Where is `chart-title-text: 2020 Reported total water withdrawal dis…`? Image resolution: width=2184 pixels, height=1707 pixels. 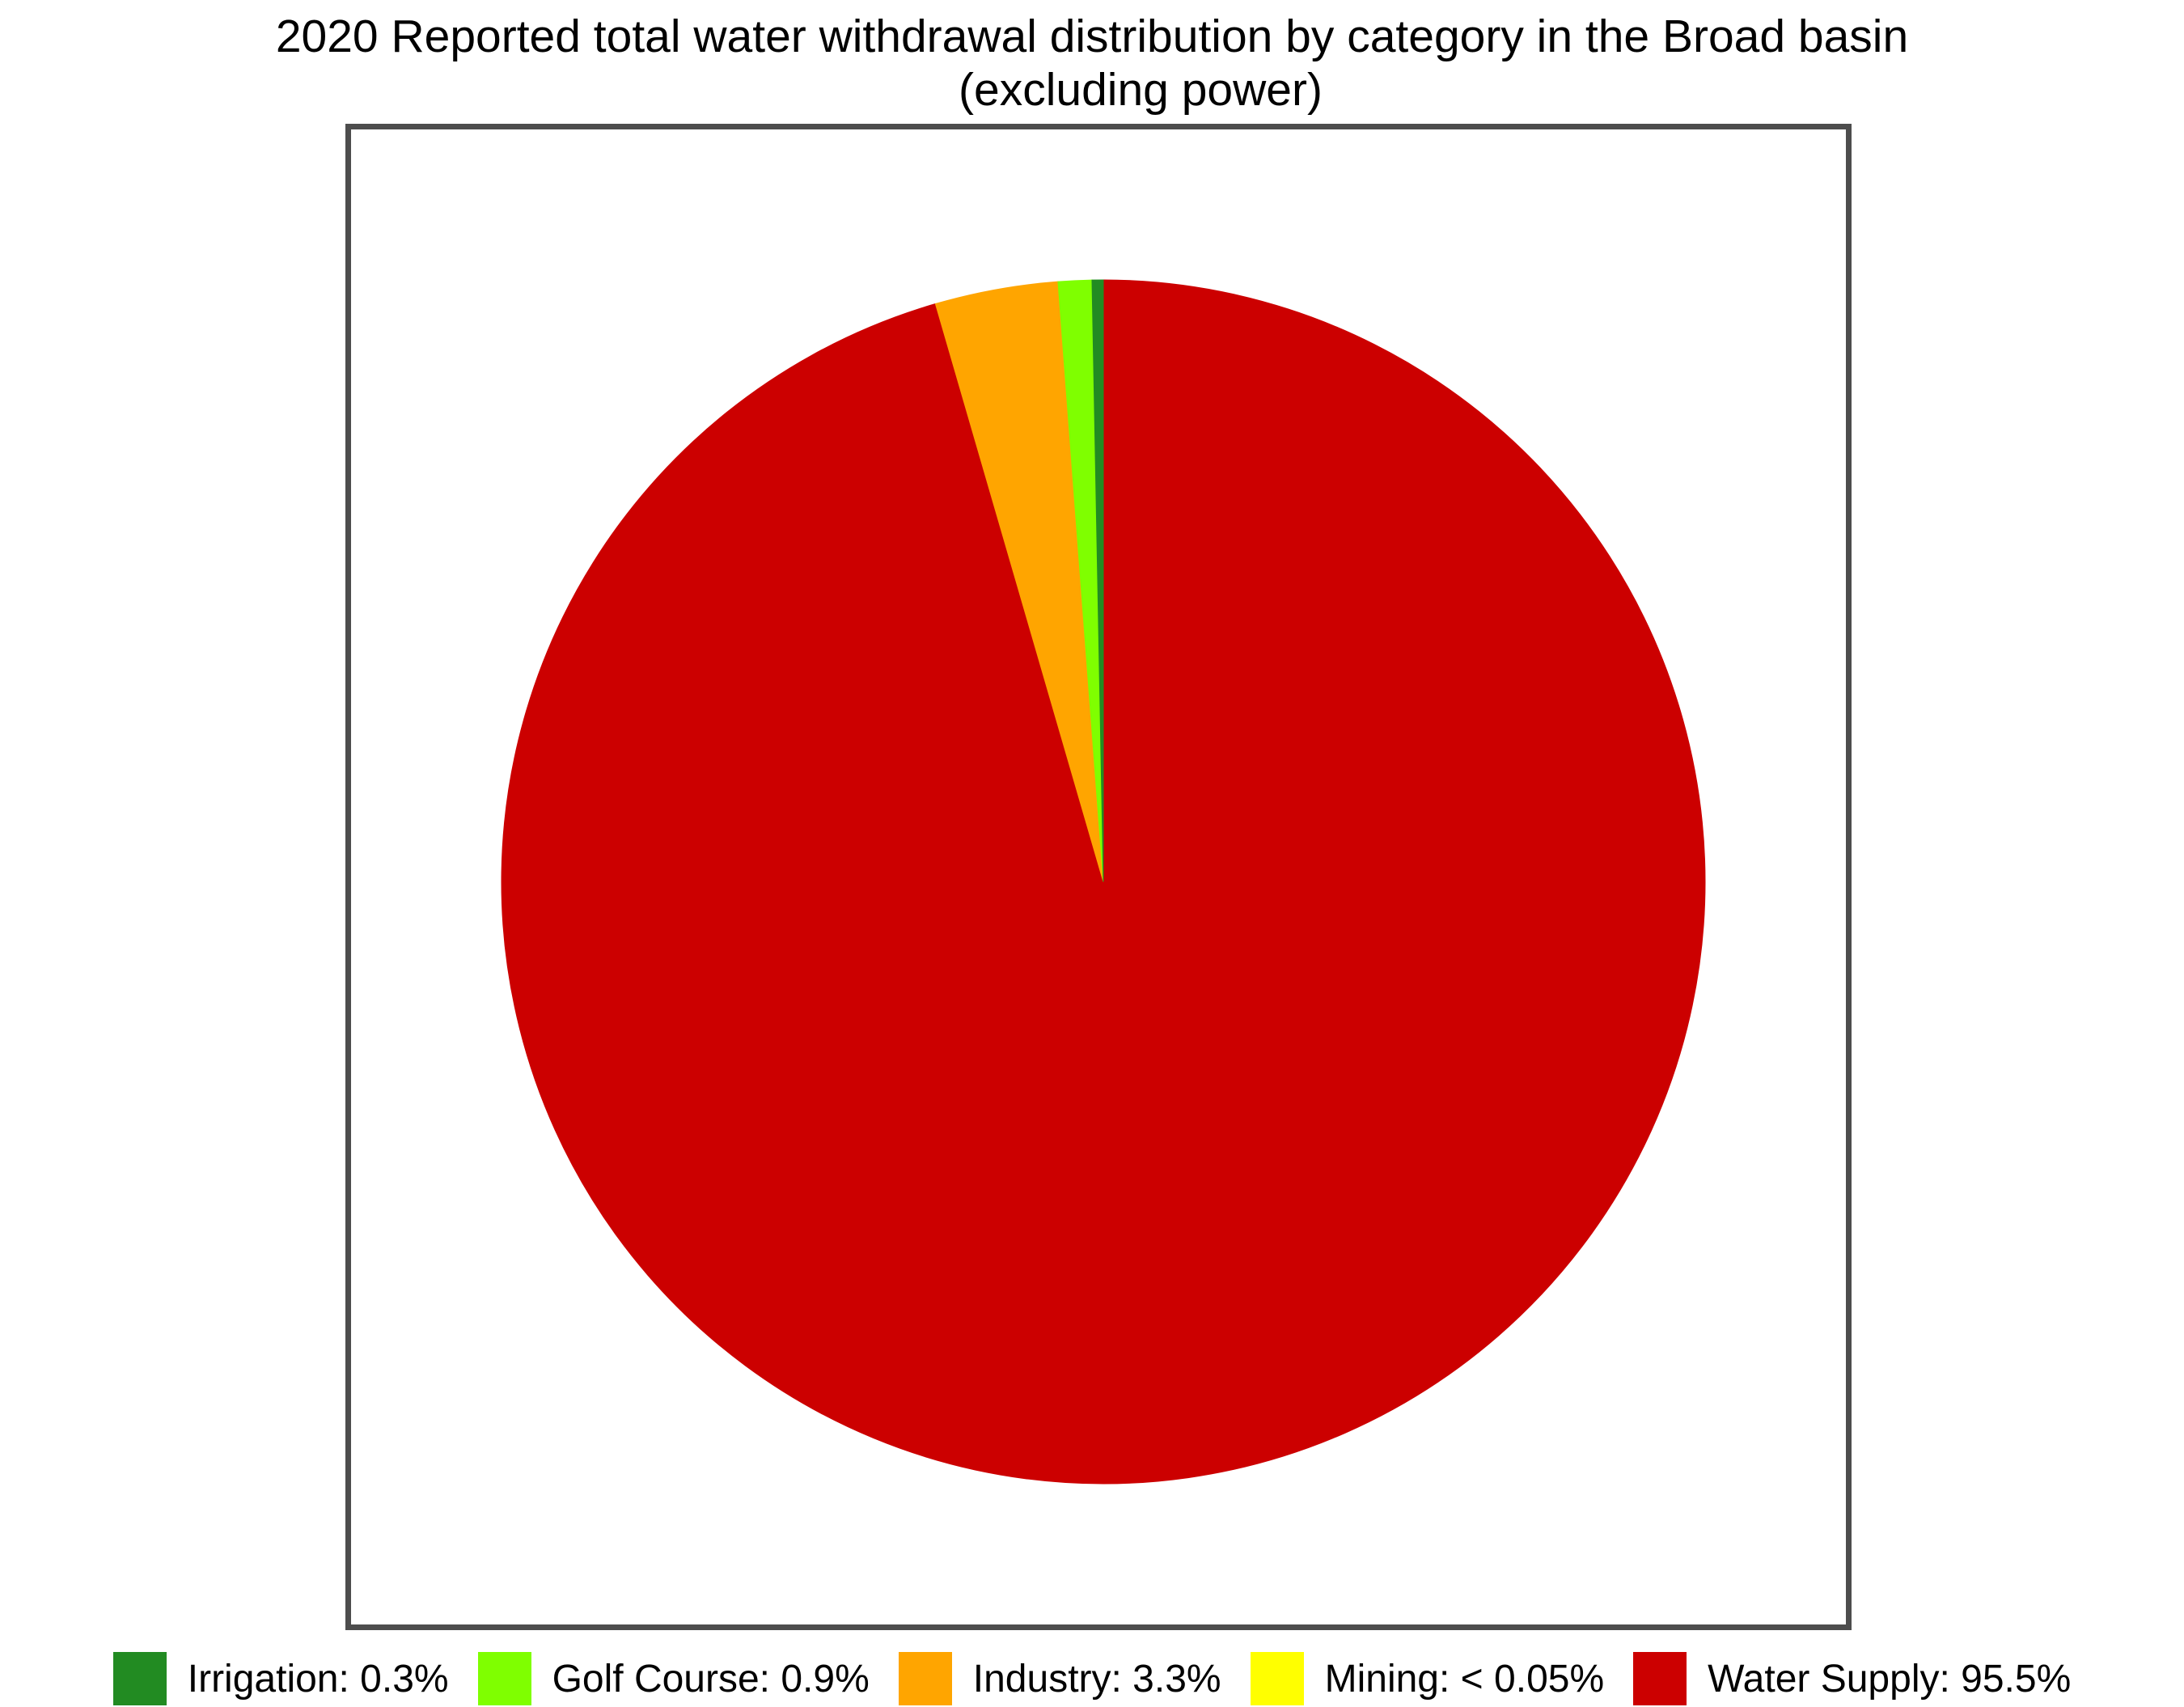
chart-title-text: 2020 Reported total water withdrawal dis… is located at coordinates (1092, 36).